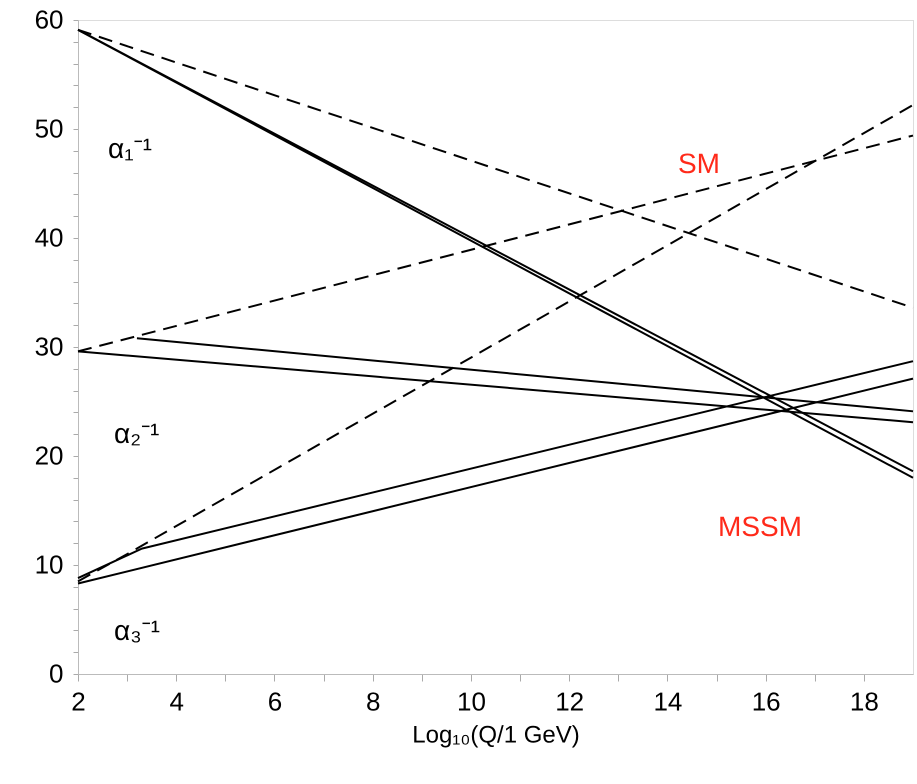 The image size is (917, 784). I want to click on annotation: α₂⁻¹, so click(137, 433).